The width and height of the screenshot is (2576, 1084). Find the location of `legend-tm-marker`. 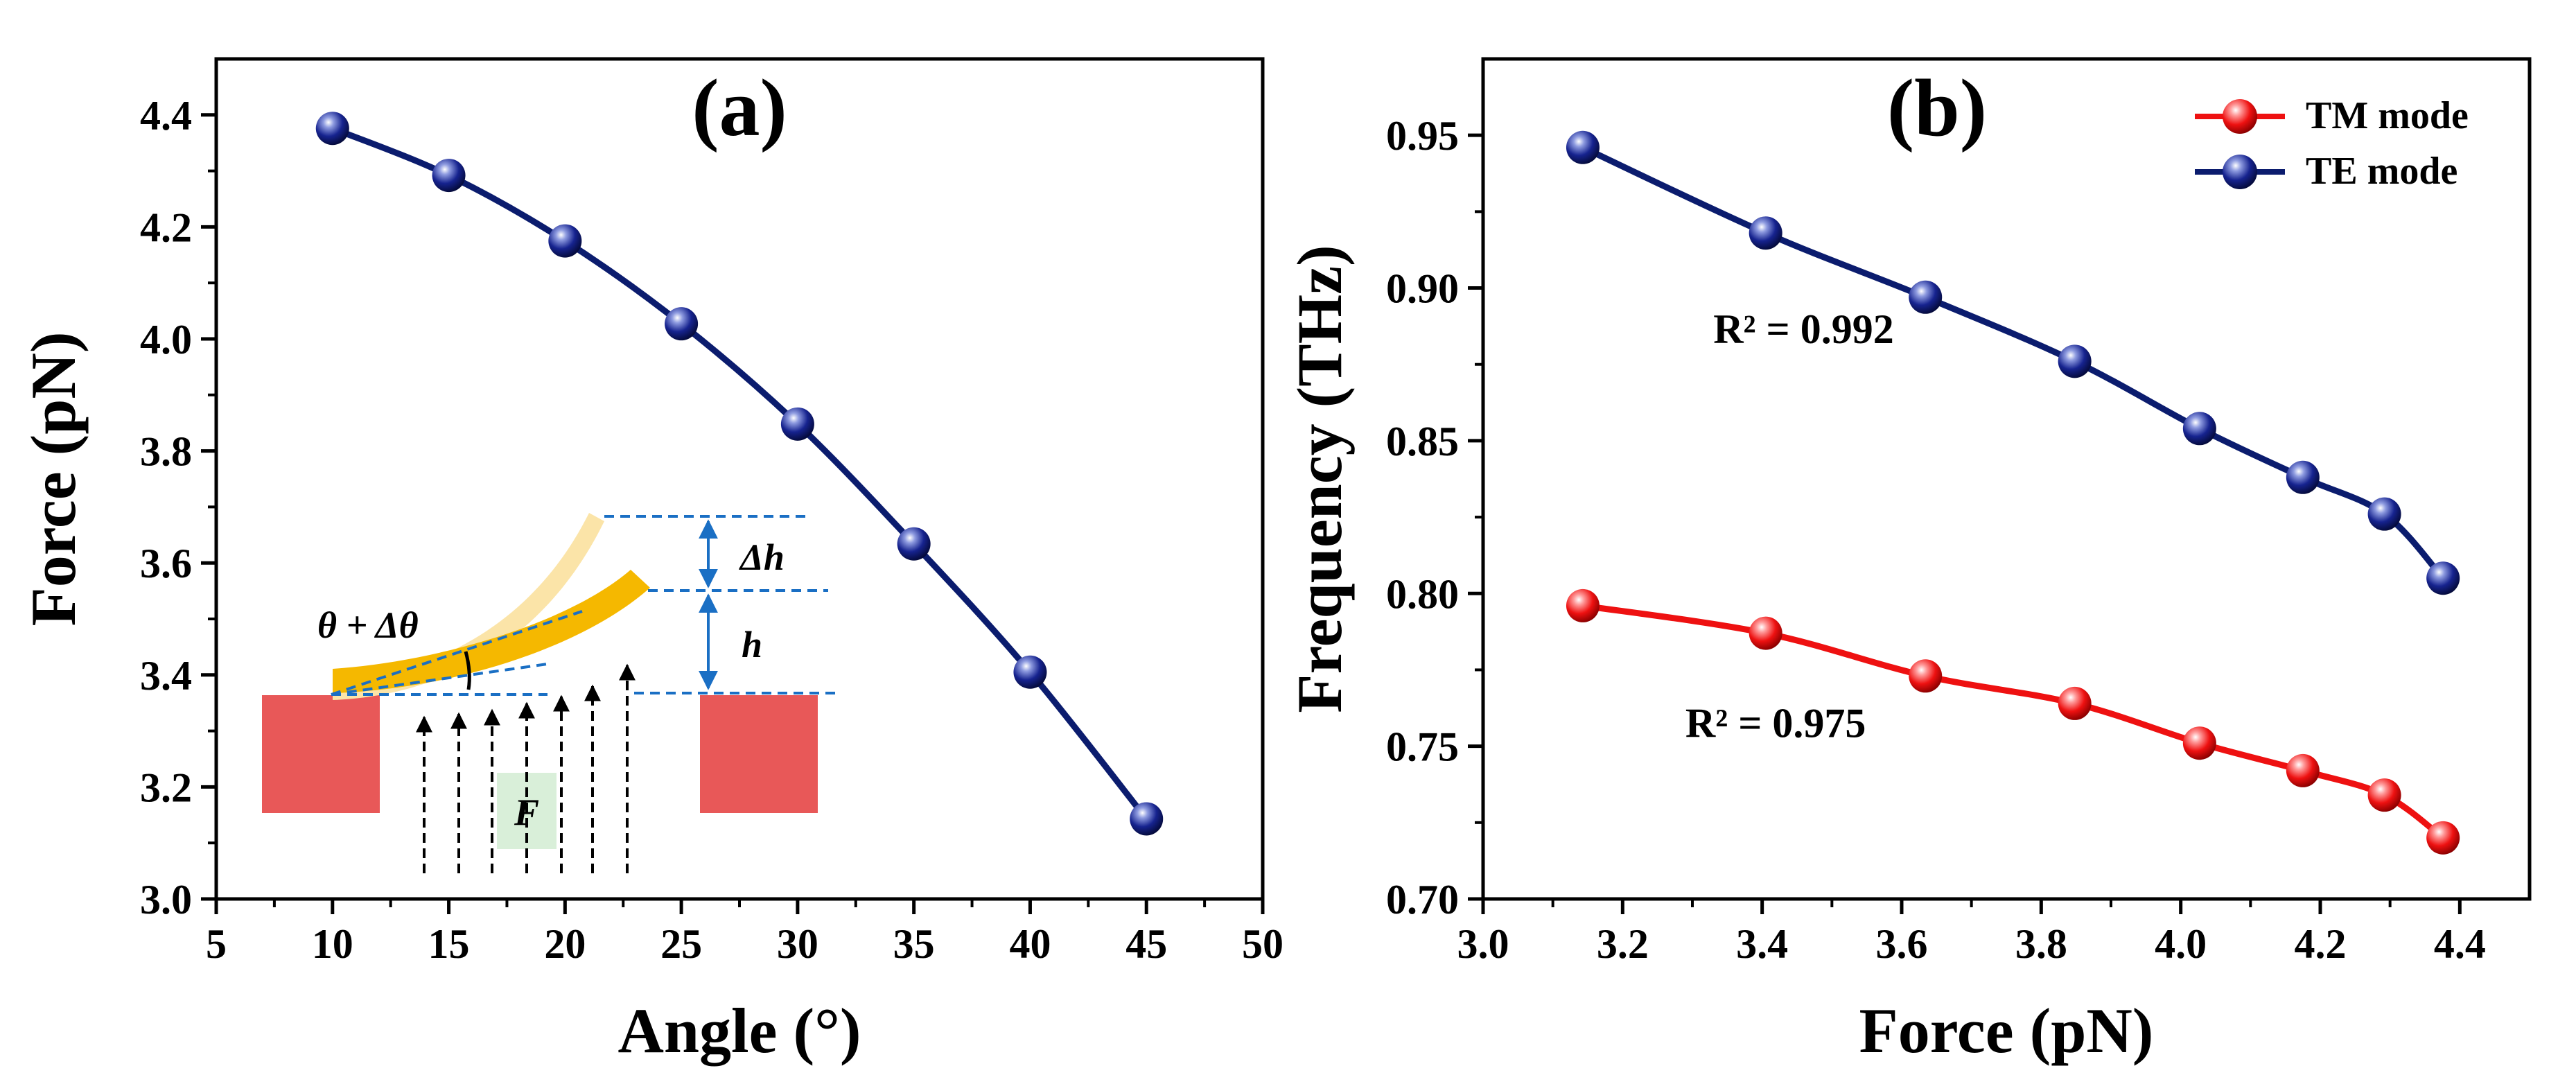

legend-tm-marker is located at coordinates (2240, 116).